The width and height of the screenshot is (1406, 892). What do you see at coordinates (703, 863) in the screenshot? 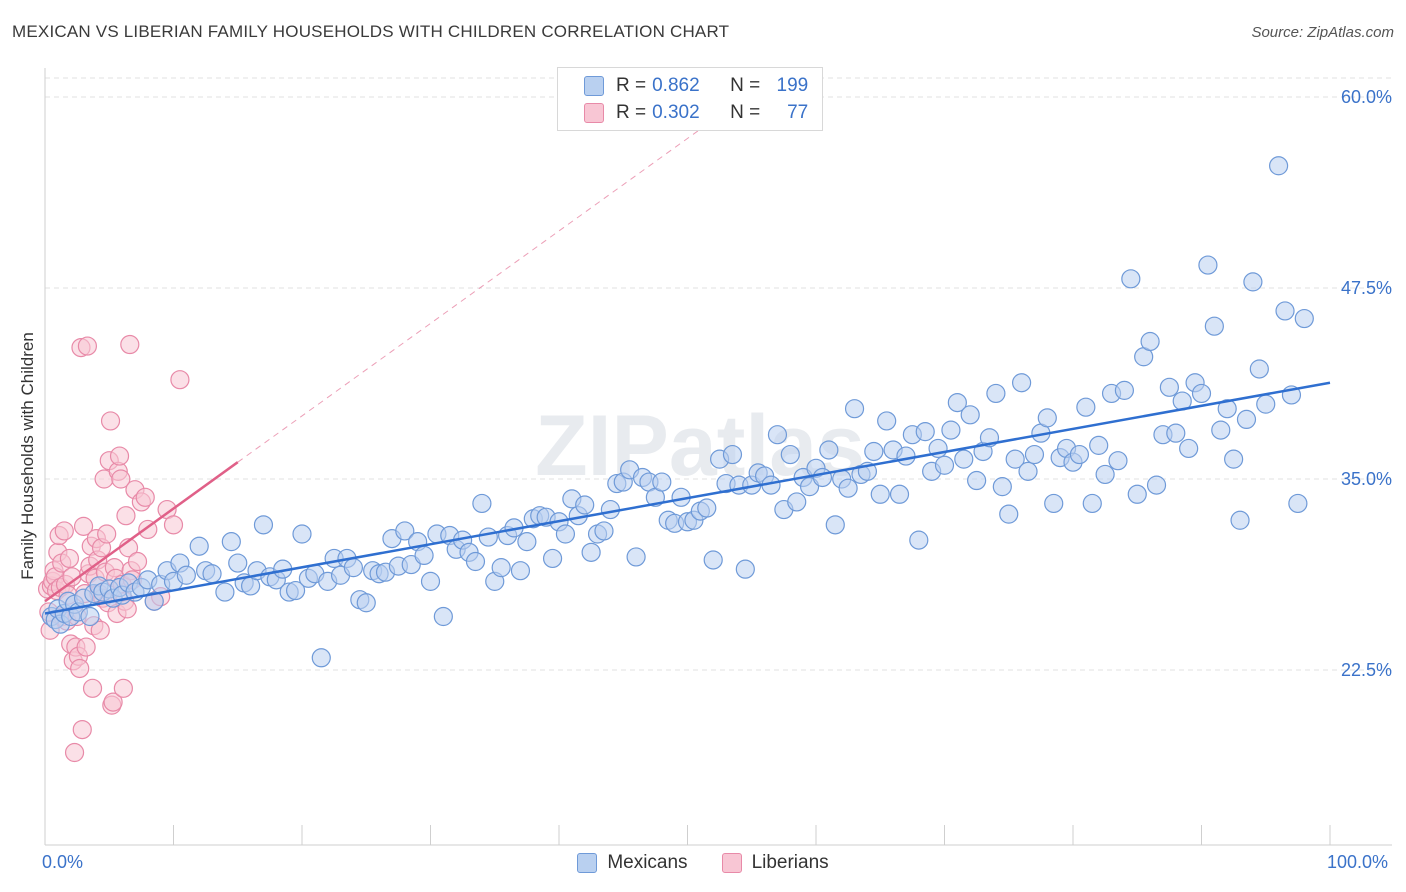
I see `series-legend: Mexicans Liberians` at bounding box center [703, 863].